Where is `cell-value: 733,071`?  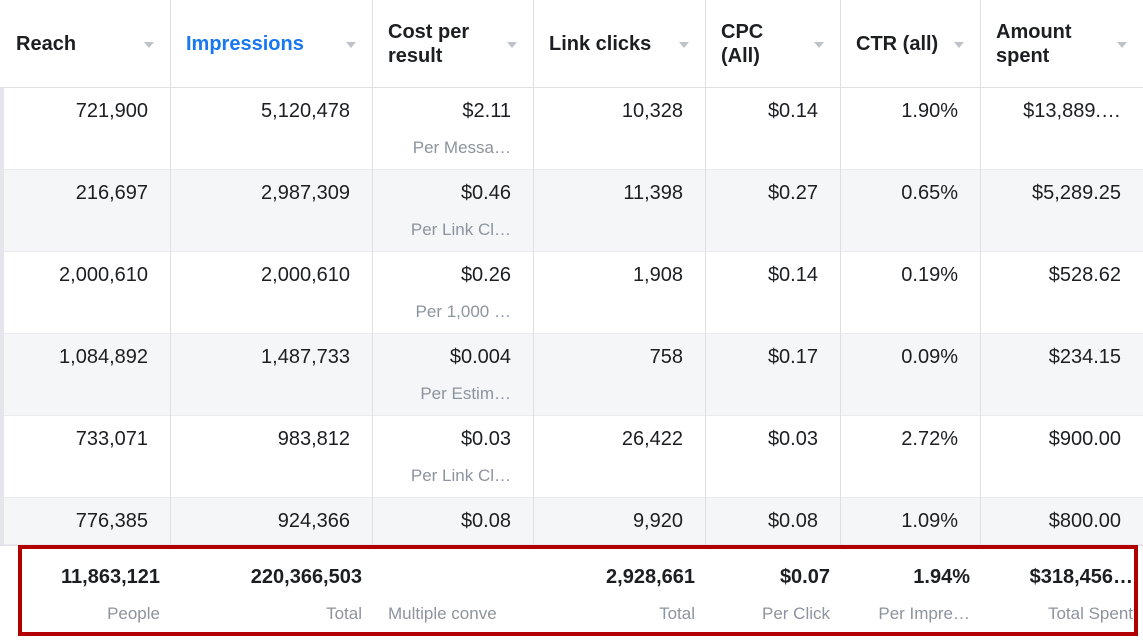
cell-value: 733,071 is located at coordinates (111, 439).